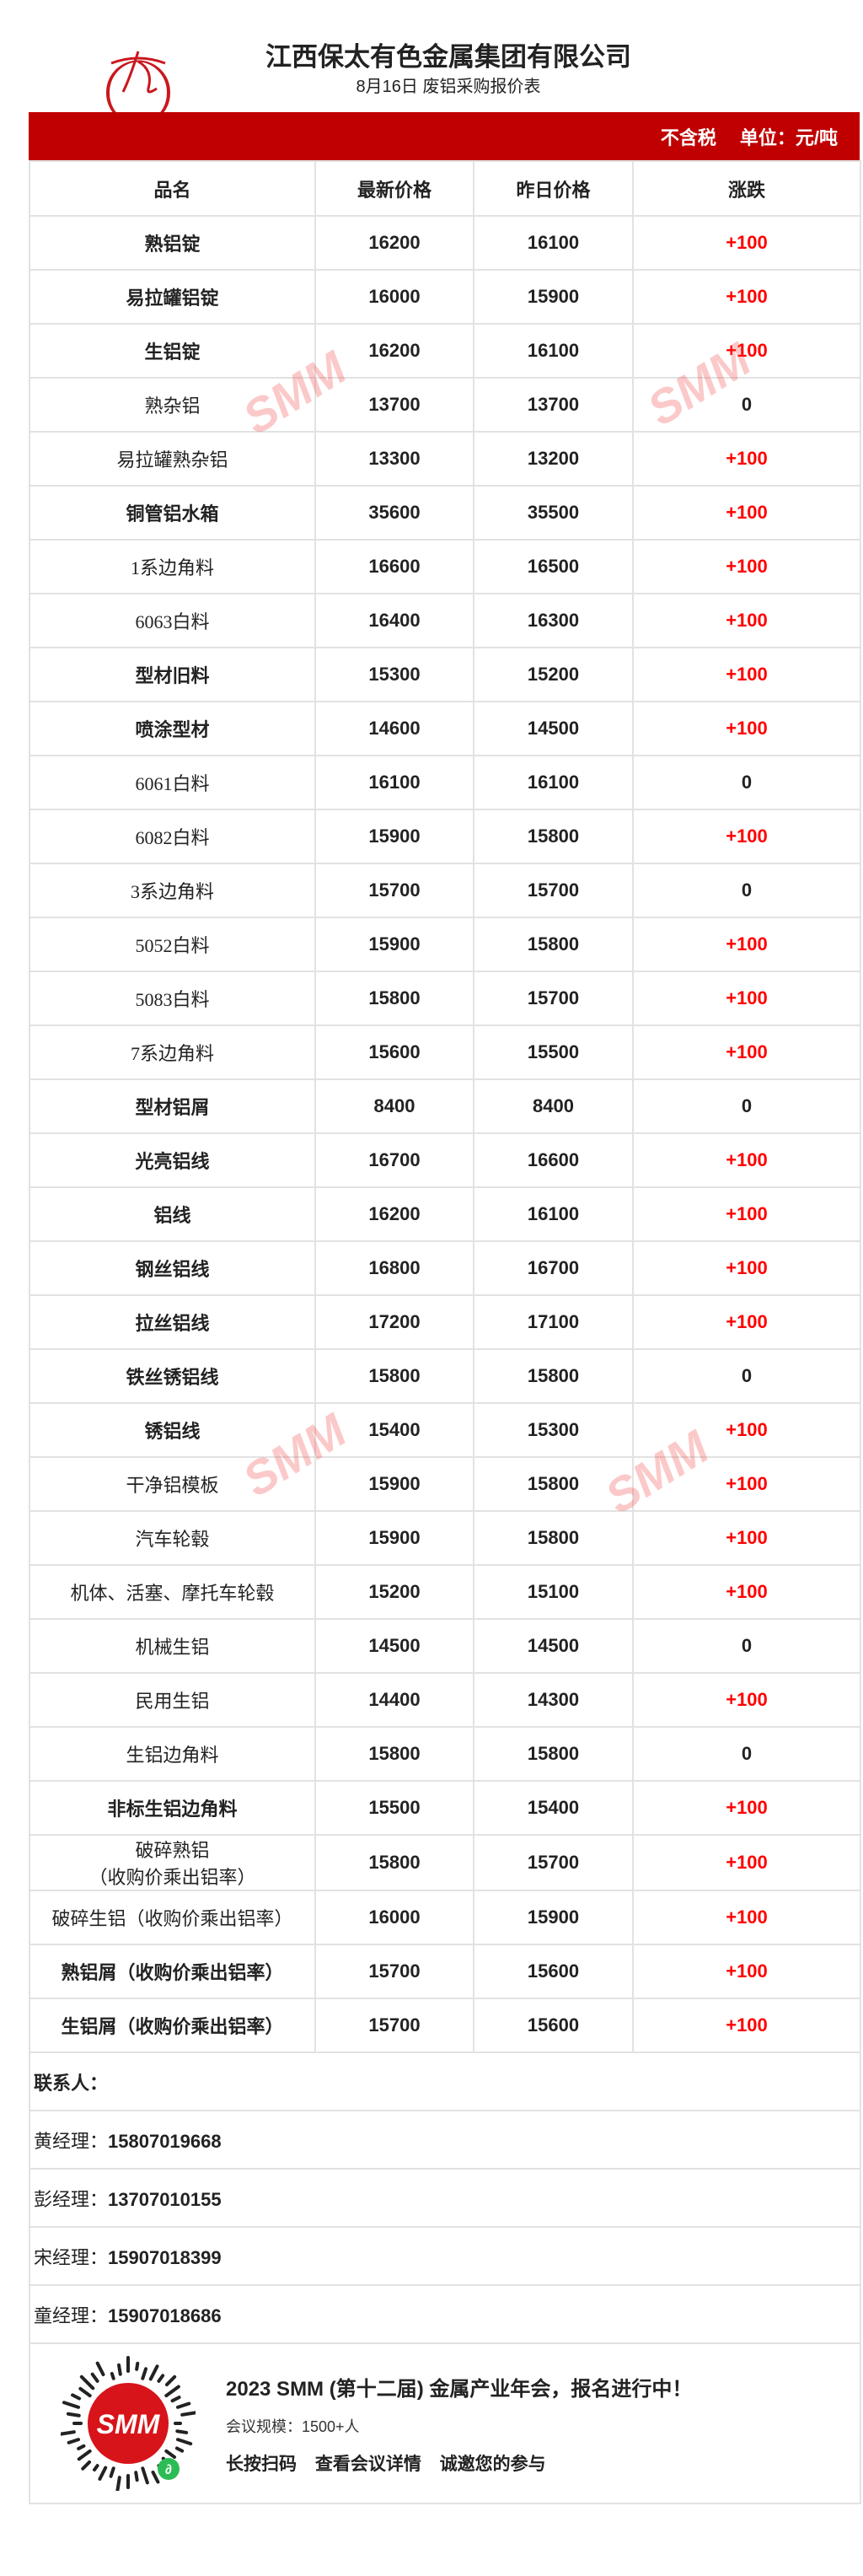 The width and height of the screenshot is (863, 2576). I want to click on item-name: 锈铝线, so click(172, 1430).